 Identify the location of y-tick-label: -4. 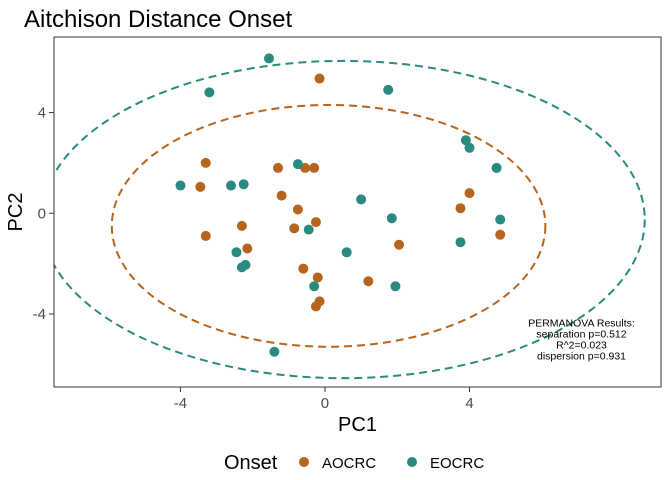
(39, 314).